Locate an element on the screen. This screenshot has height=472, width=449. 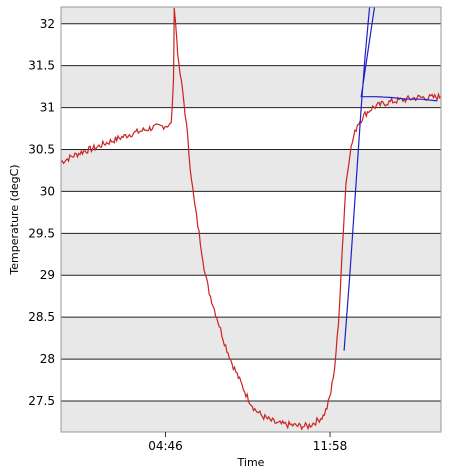
y-tick-label: 31.5 is located at coordinates (41, 66).